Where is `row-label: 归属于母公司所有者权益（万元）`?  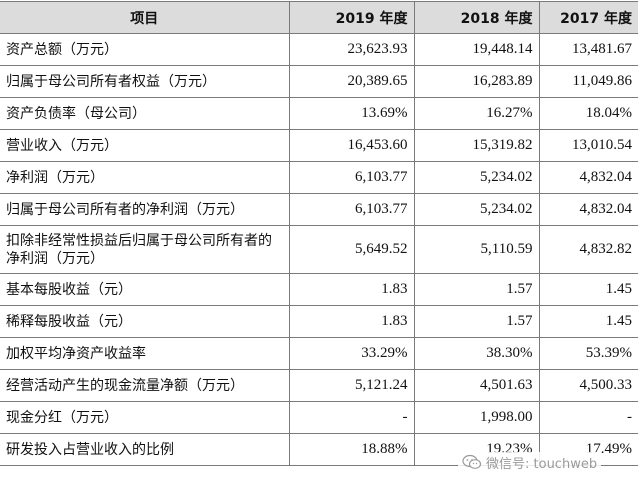
row-label: 归属于母公司所有者权益（万元） is located at coordinates (144, 81).